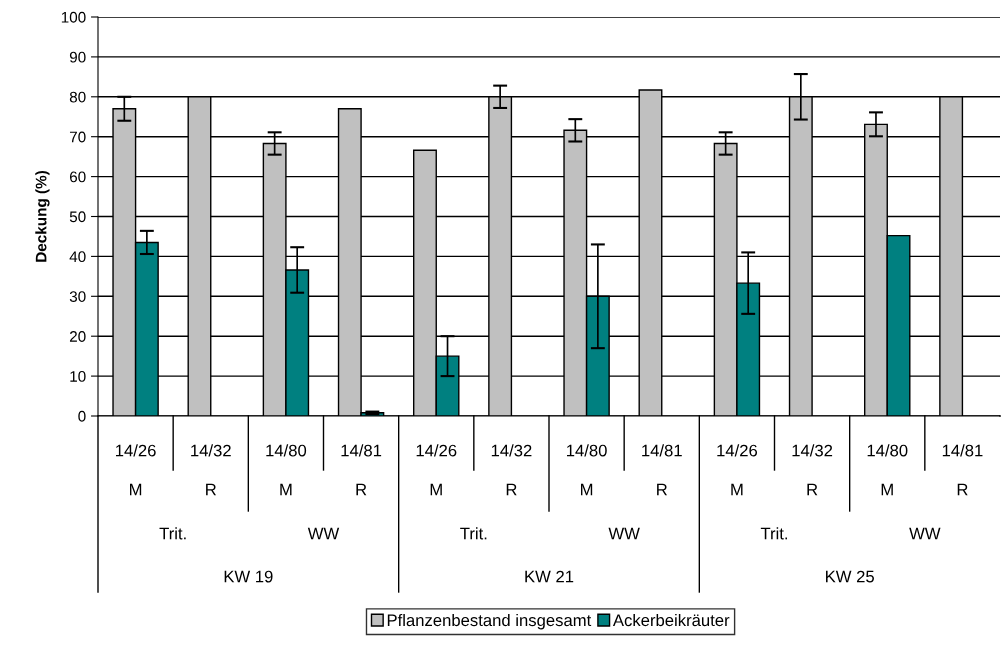 The width and height of the screenshot is (1001, 646). I want to click on y-axis-title: Deckung (%), so click(42, 216).